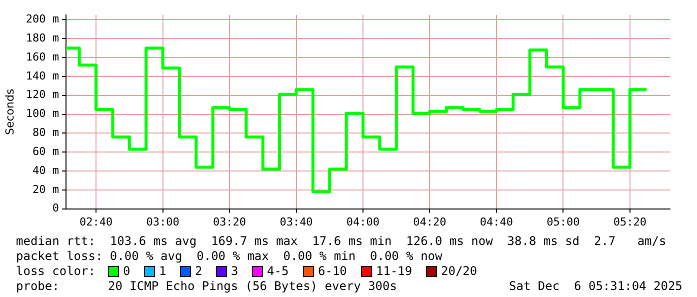 This screenshot has width=697, height=297. I want to click on text: 11-19, so click(394, 271).